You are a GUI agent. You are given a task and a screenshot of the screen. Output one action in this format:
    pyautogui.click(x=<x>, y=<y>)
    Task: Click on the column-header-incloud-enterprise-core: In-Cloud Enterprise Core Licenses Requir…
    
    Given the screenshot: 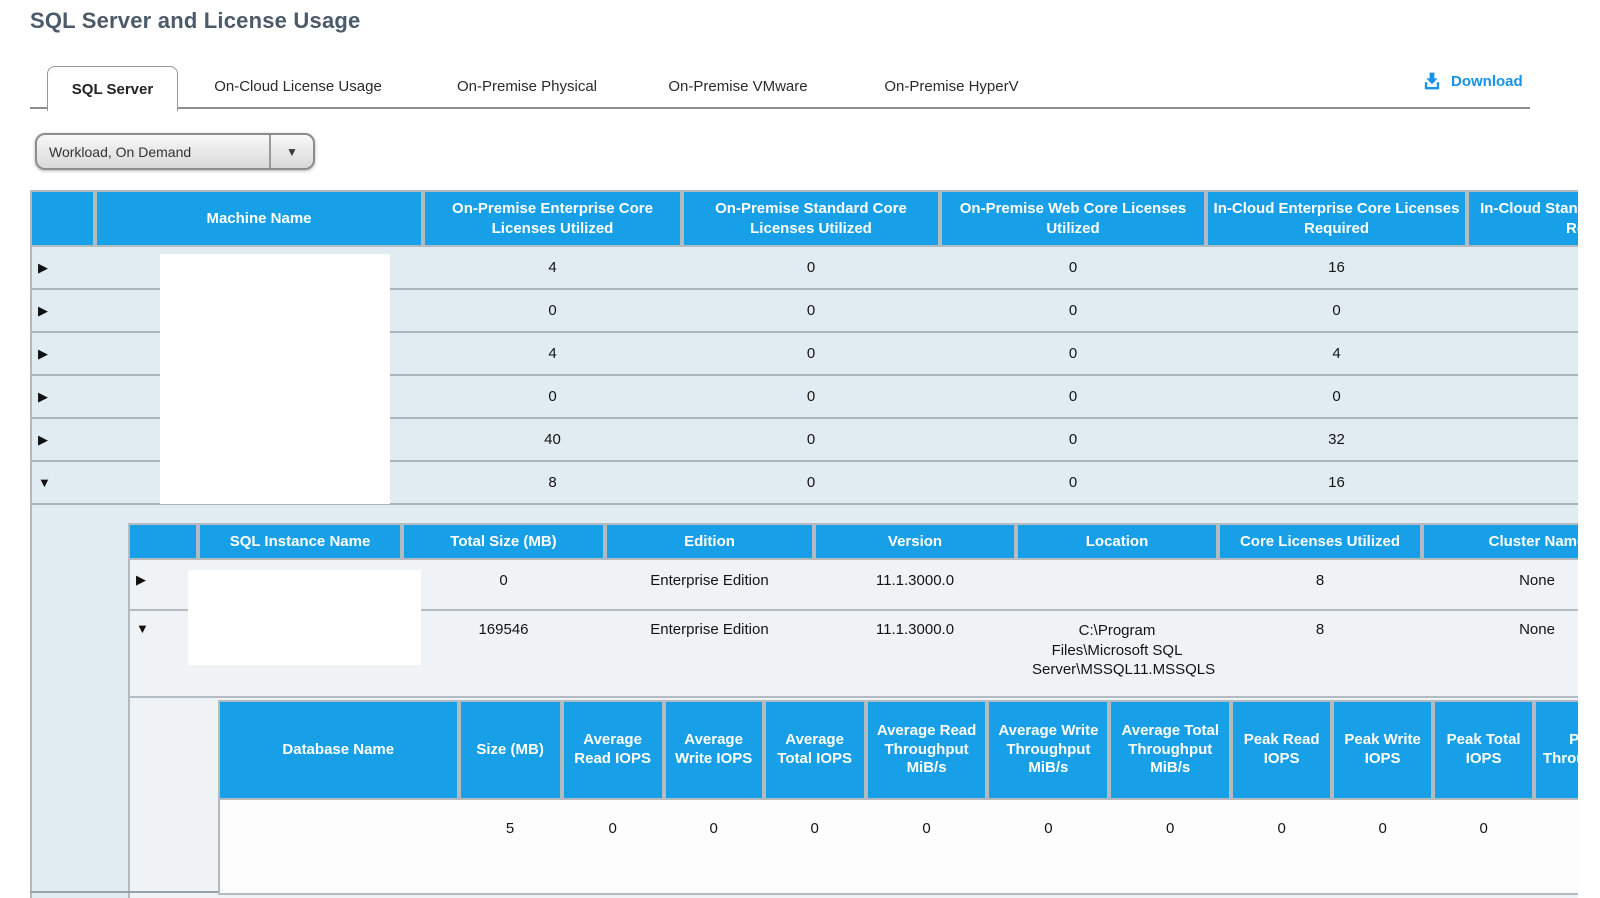 What is the action you would take?
    pyautogui.click(x=1336, y=218)
    